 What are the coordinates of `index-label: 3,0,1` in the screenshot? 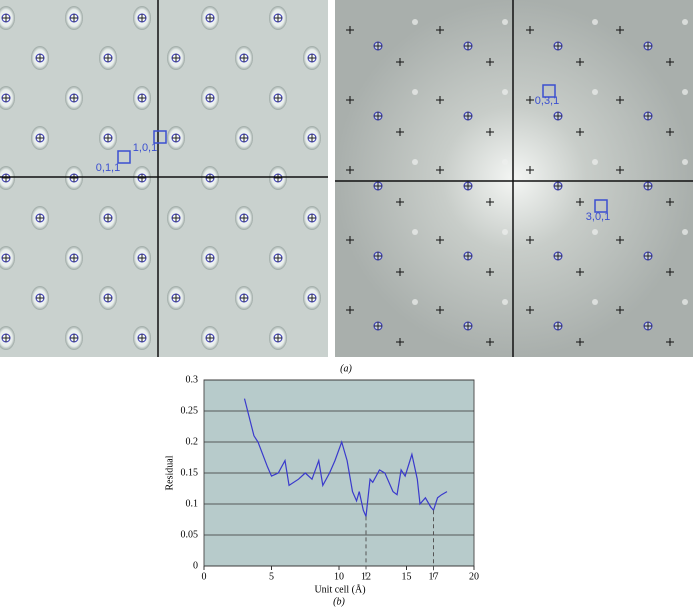 It's located at (598, 217).